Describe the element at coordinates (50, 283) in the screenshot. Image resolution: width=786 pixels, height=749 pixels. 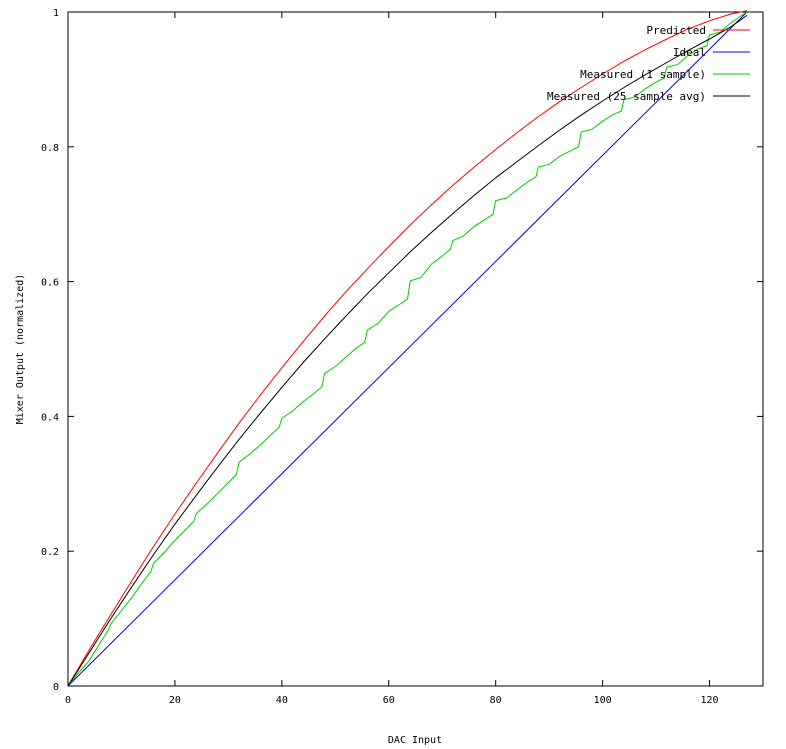
I see `y-tick-label: 0.6` at that location.